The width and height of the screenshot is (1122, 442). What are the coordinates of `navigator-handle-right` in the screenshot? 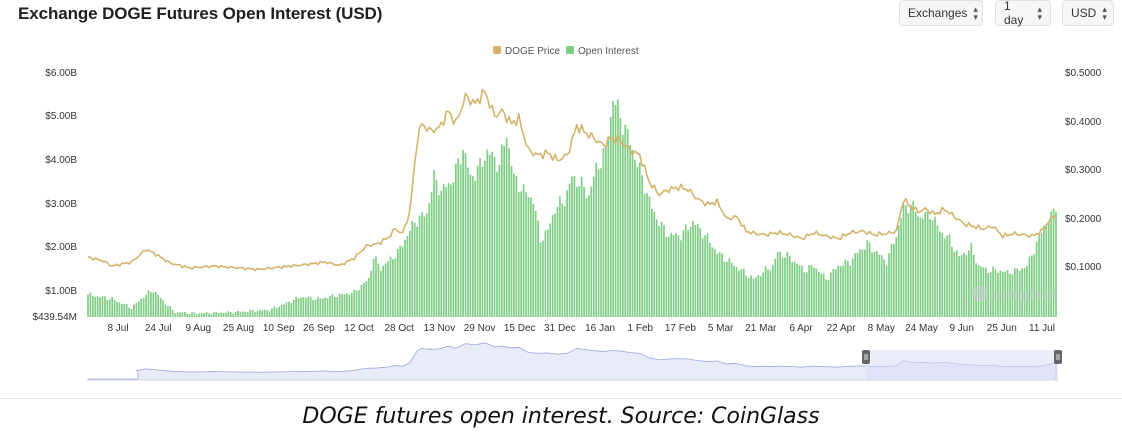 It's located at (1058, 357).